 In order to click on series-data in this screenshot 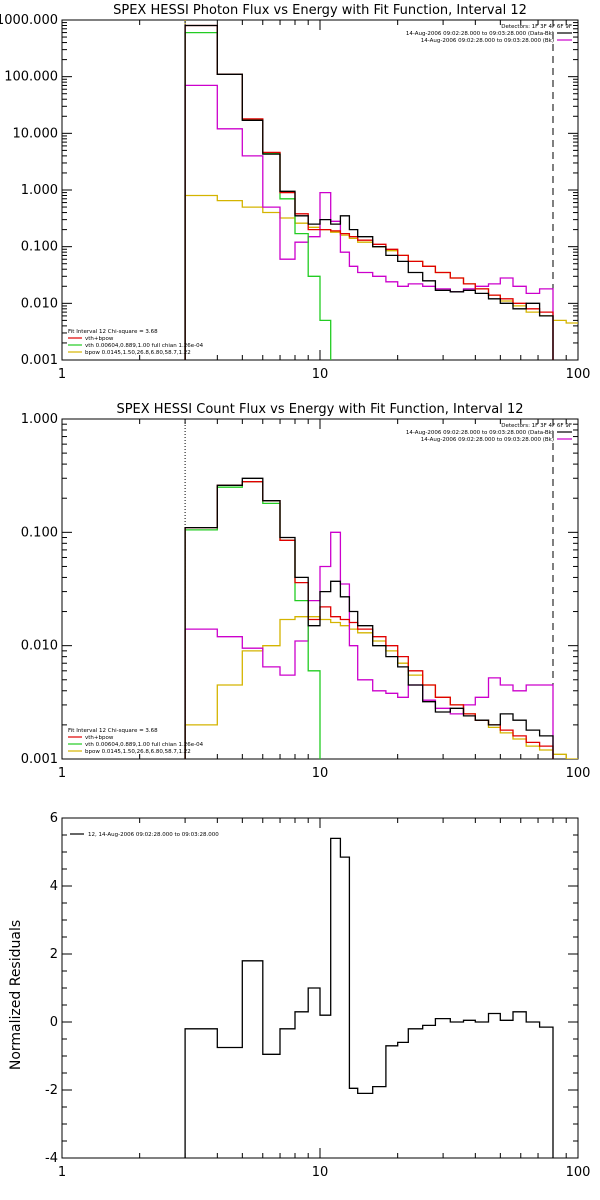, I will do `click(369, 618)`.